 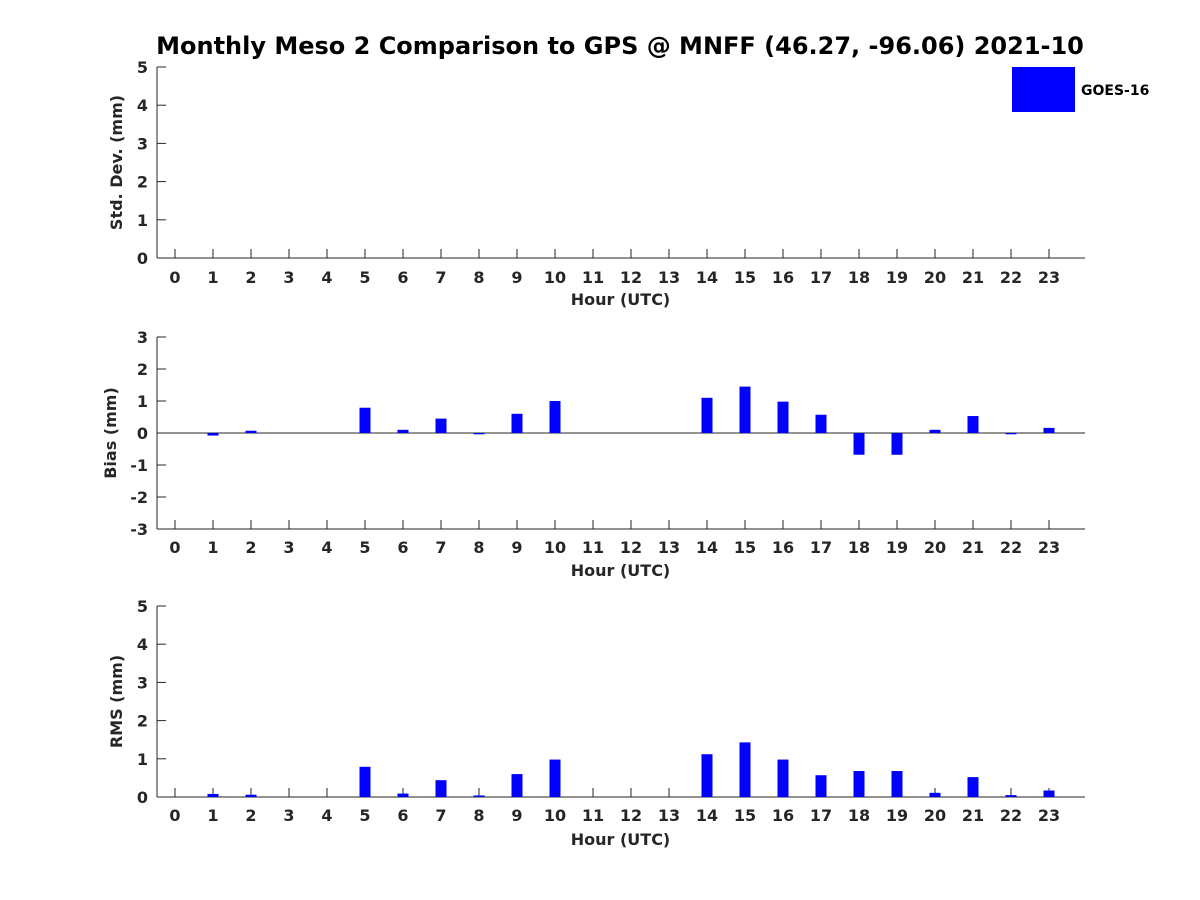 I want to click on legend-swatch, so click(x=1043, y=89).